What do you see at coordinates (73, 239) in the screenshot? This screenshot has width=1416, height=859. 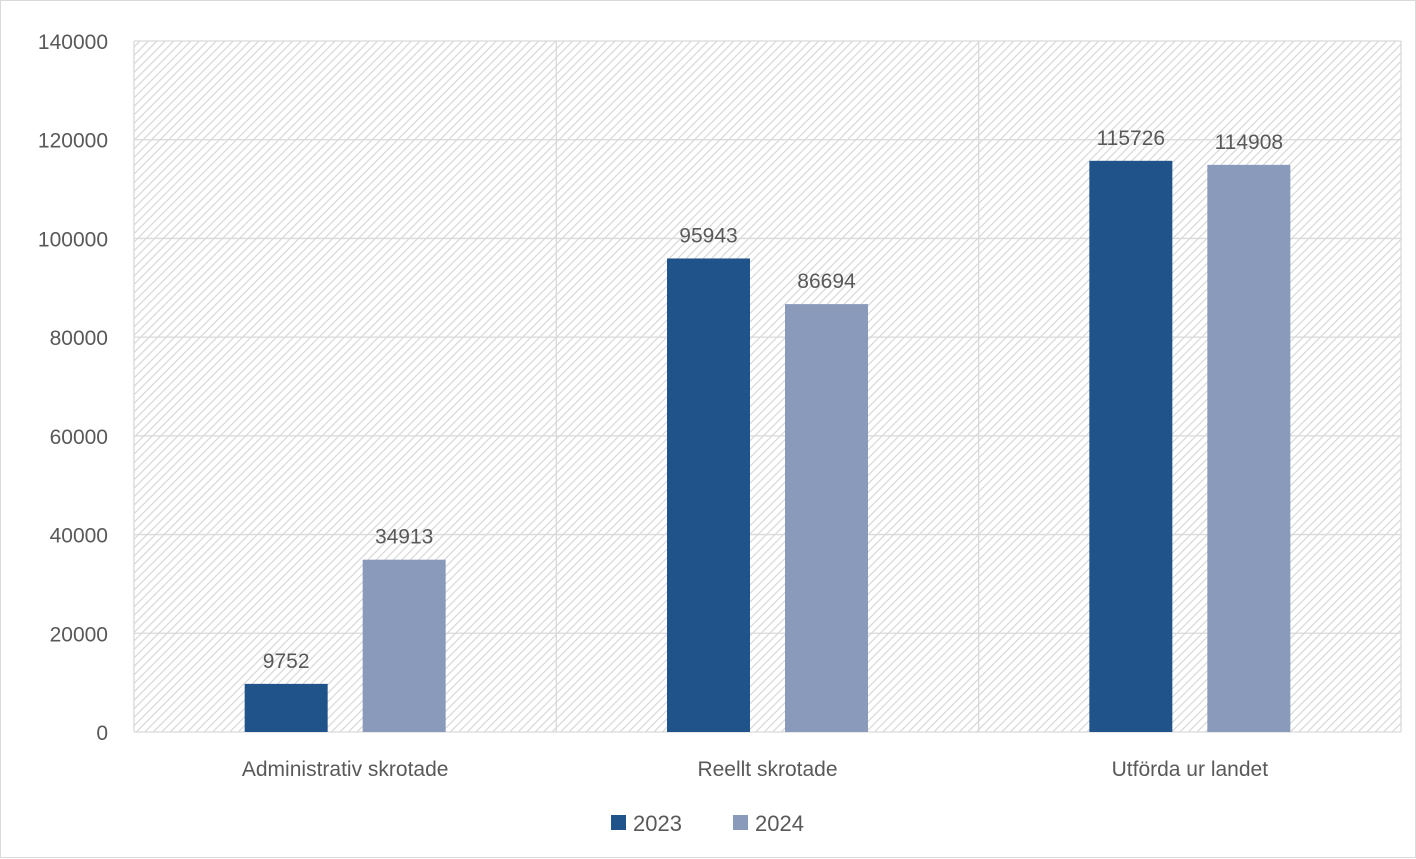 I see `y-tick-label: 100000` at bounding box center [73, 239].